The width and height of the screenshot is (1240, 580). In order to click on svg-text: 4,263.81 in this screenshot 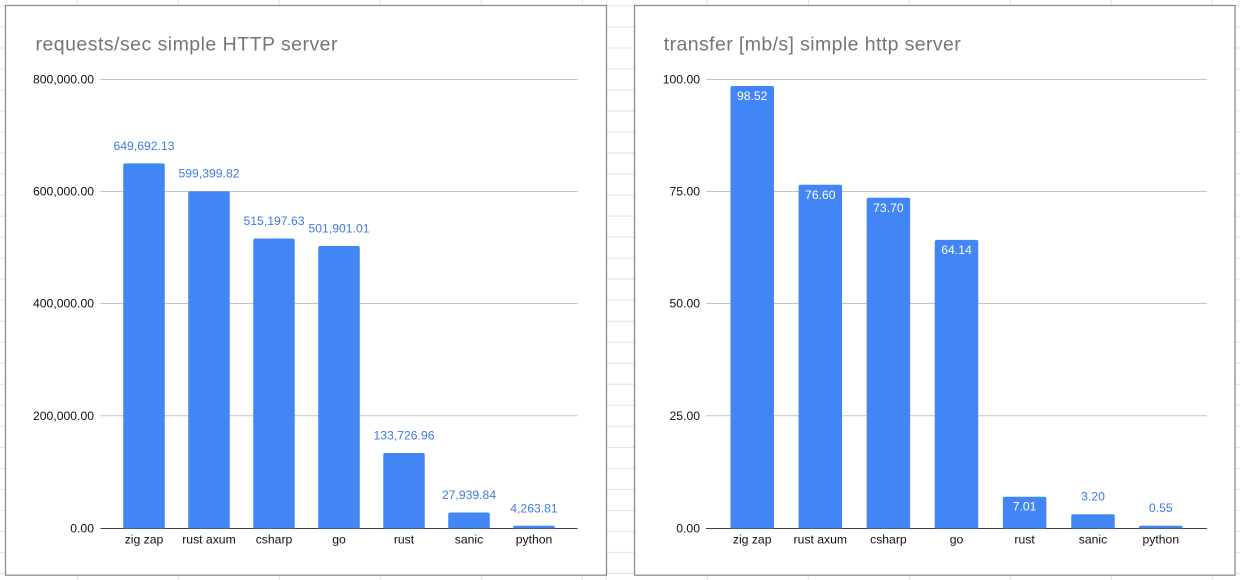, I will do `click(534, 508)`.